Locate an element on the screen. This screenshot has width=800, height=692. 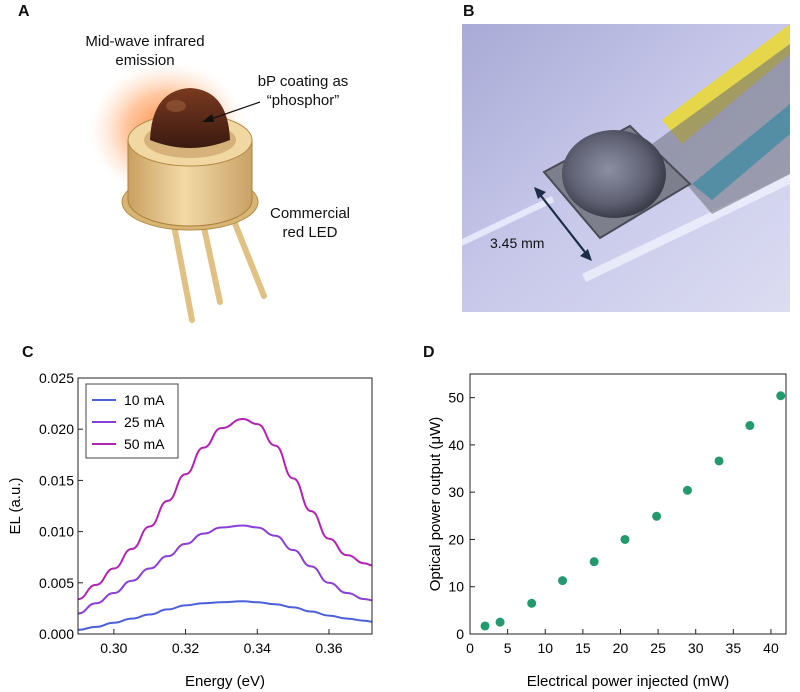
bp-coated-device is located at coordinates (614, 174).